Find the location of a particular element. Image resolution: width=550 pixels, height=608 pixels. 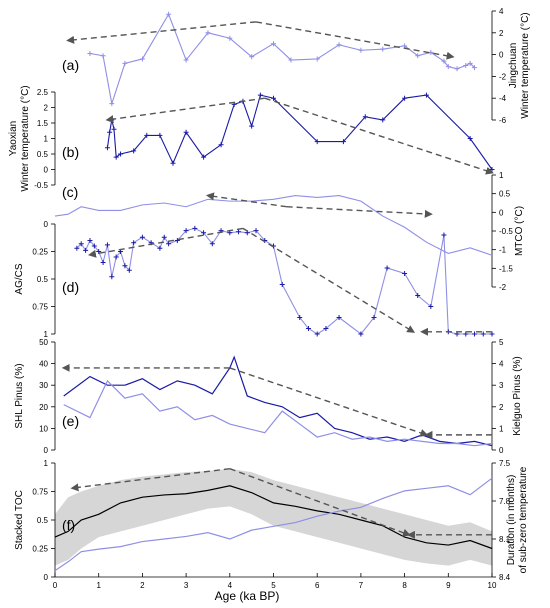

y-tick-label-f: 0.5 is located at coordinates (43, 520).